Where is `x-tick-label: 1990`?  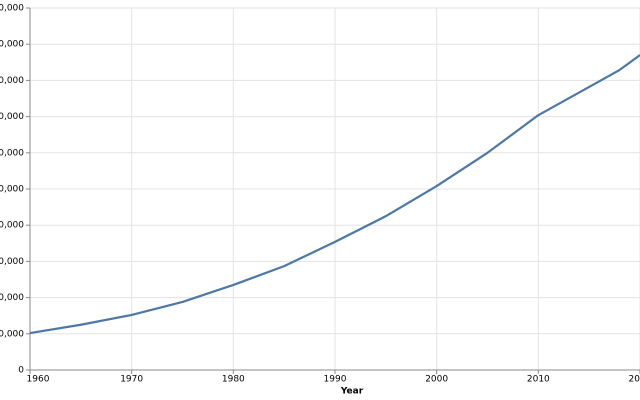
x-tick-label: 1990 is located at coordinates (335, 380).